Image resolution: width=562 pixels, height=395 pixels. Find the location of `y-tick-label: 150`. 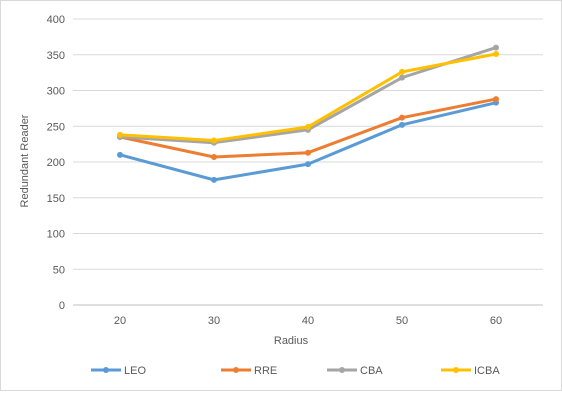

y-tick-label: 150 is located at coordinates (56, 199).